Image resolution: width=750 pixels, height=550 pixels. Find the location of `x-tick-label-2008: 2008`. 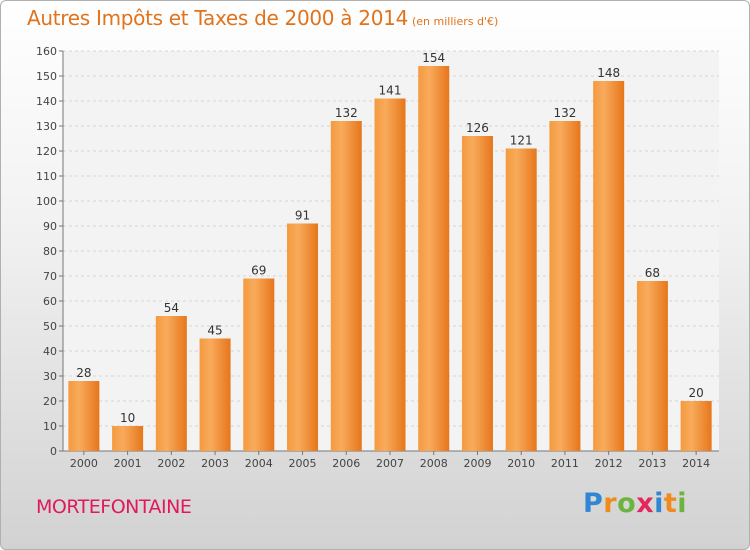

x-tick-label-2008: 2008 is located at coordinates (434, 463).